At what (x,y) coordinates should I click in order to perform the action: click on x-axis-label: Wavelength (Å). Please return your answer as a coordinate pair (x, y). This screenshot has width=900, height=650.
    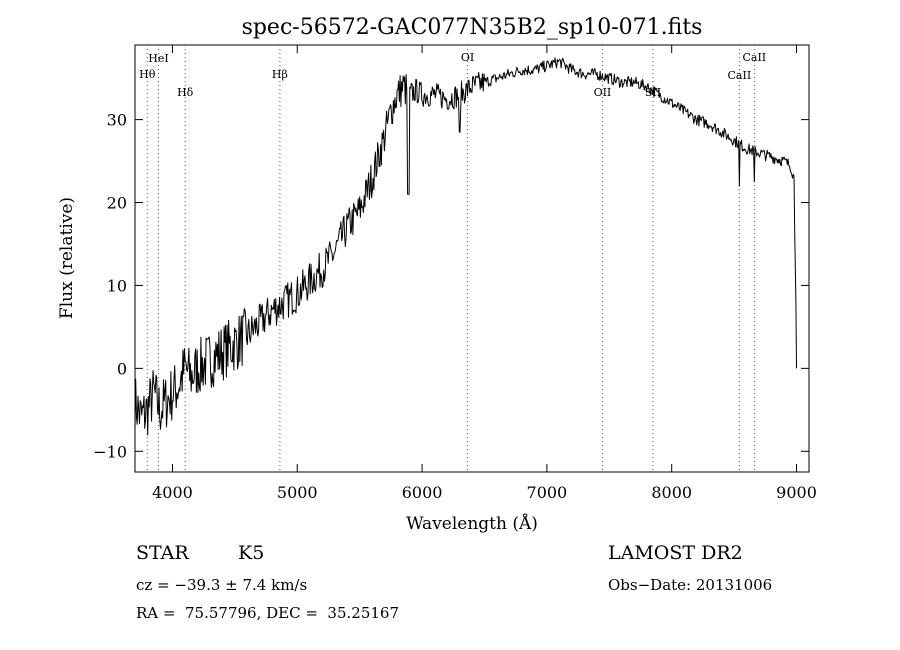
    Looking at the image, I should click on (472, 523).